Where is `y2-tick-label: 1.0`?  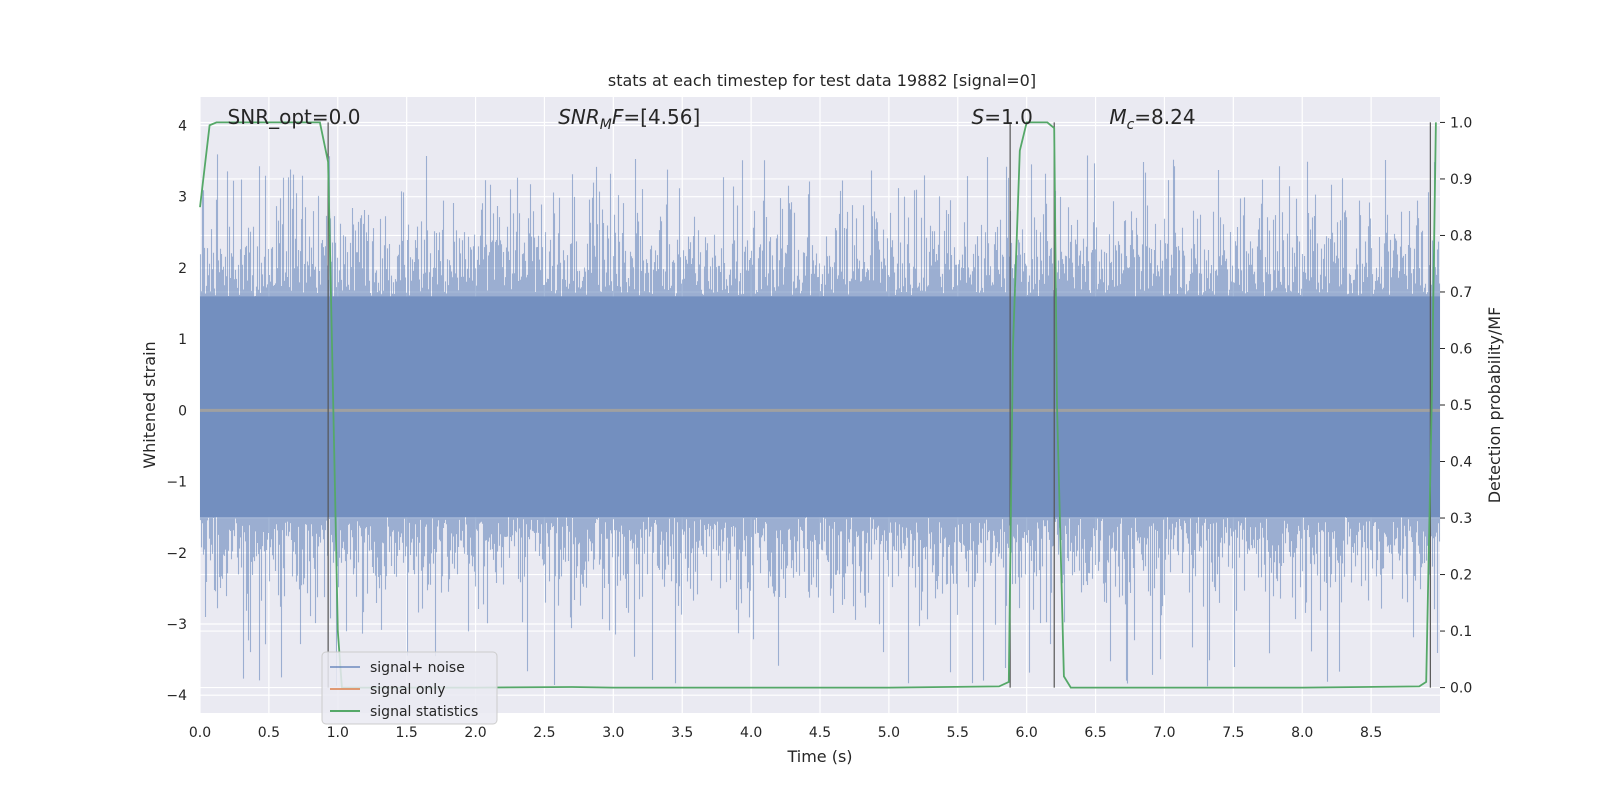 y2-tick-label: 1.0 is located at coordinates (1461, 123).